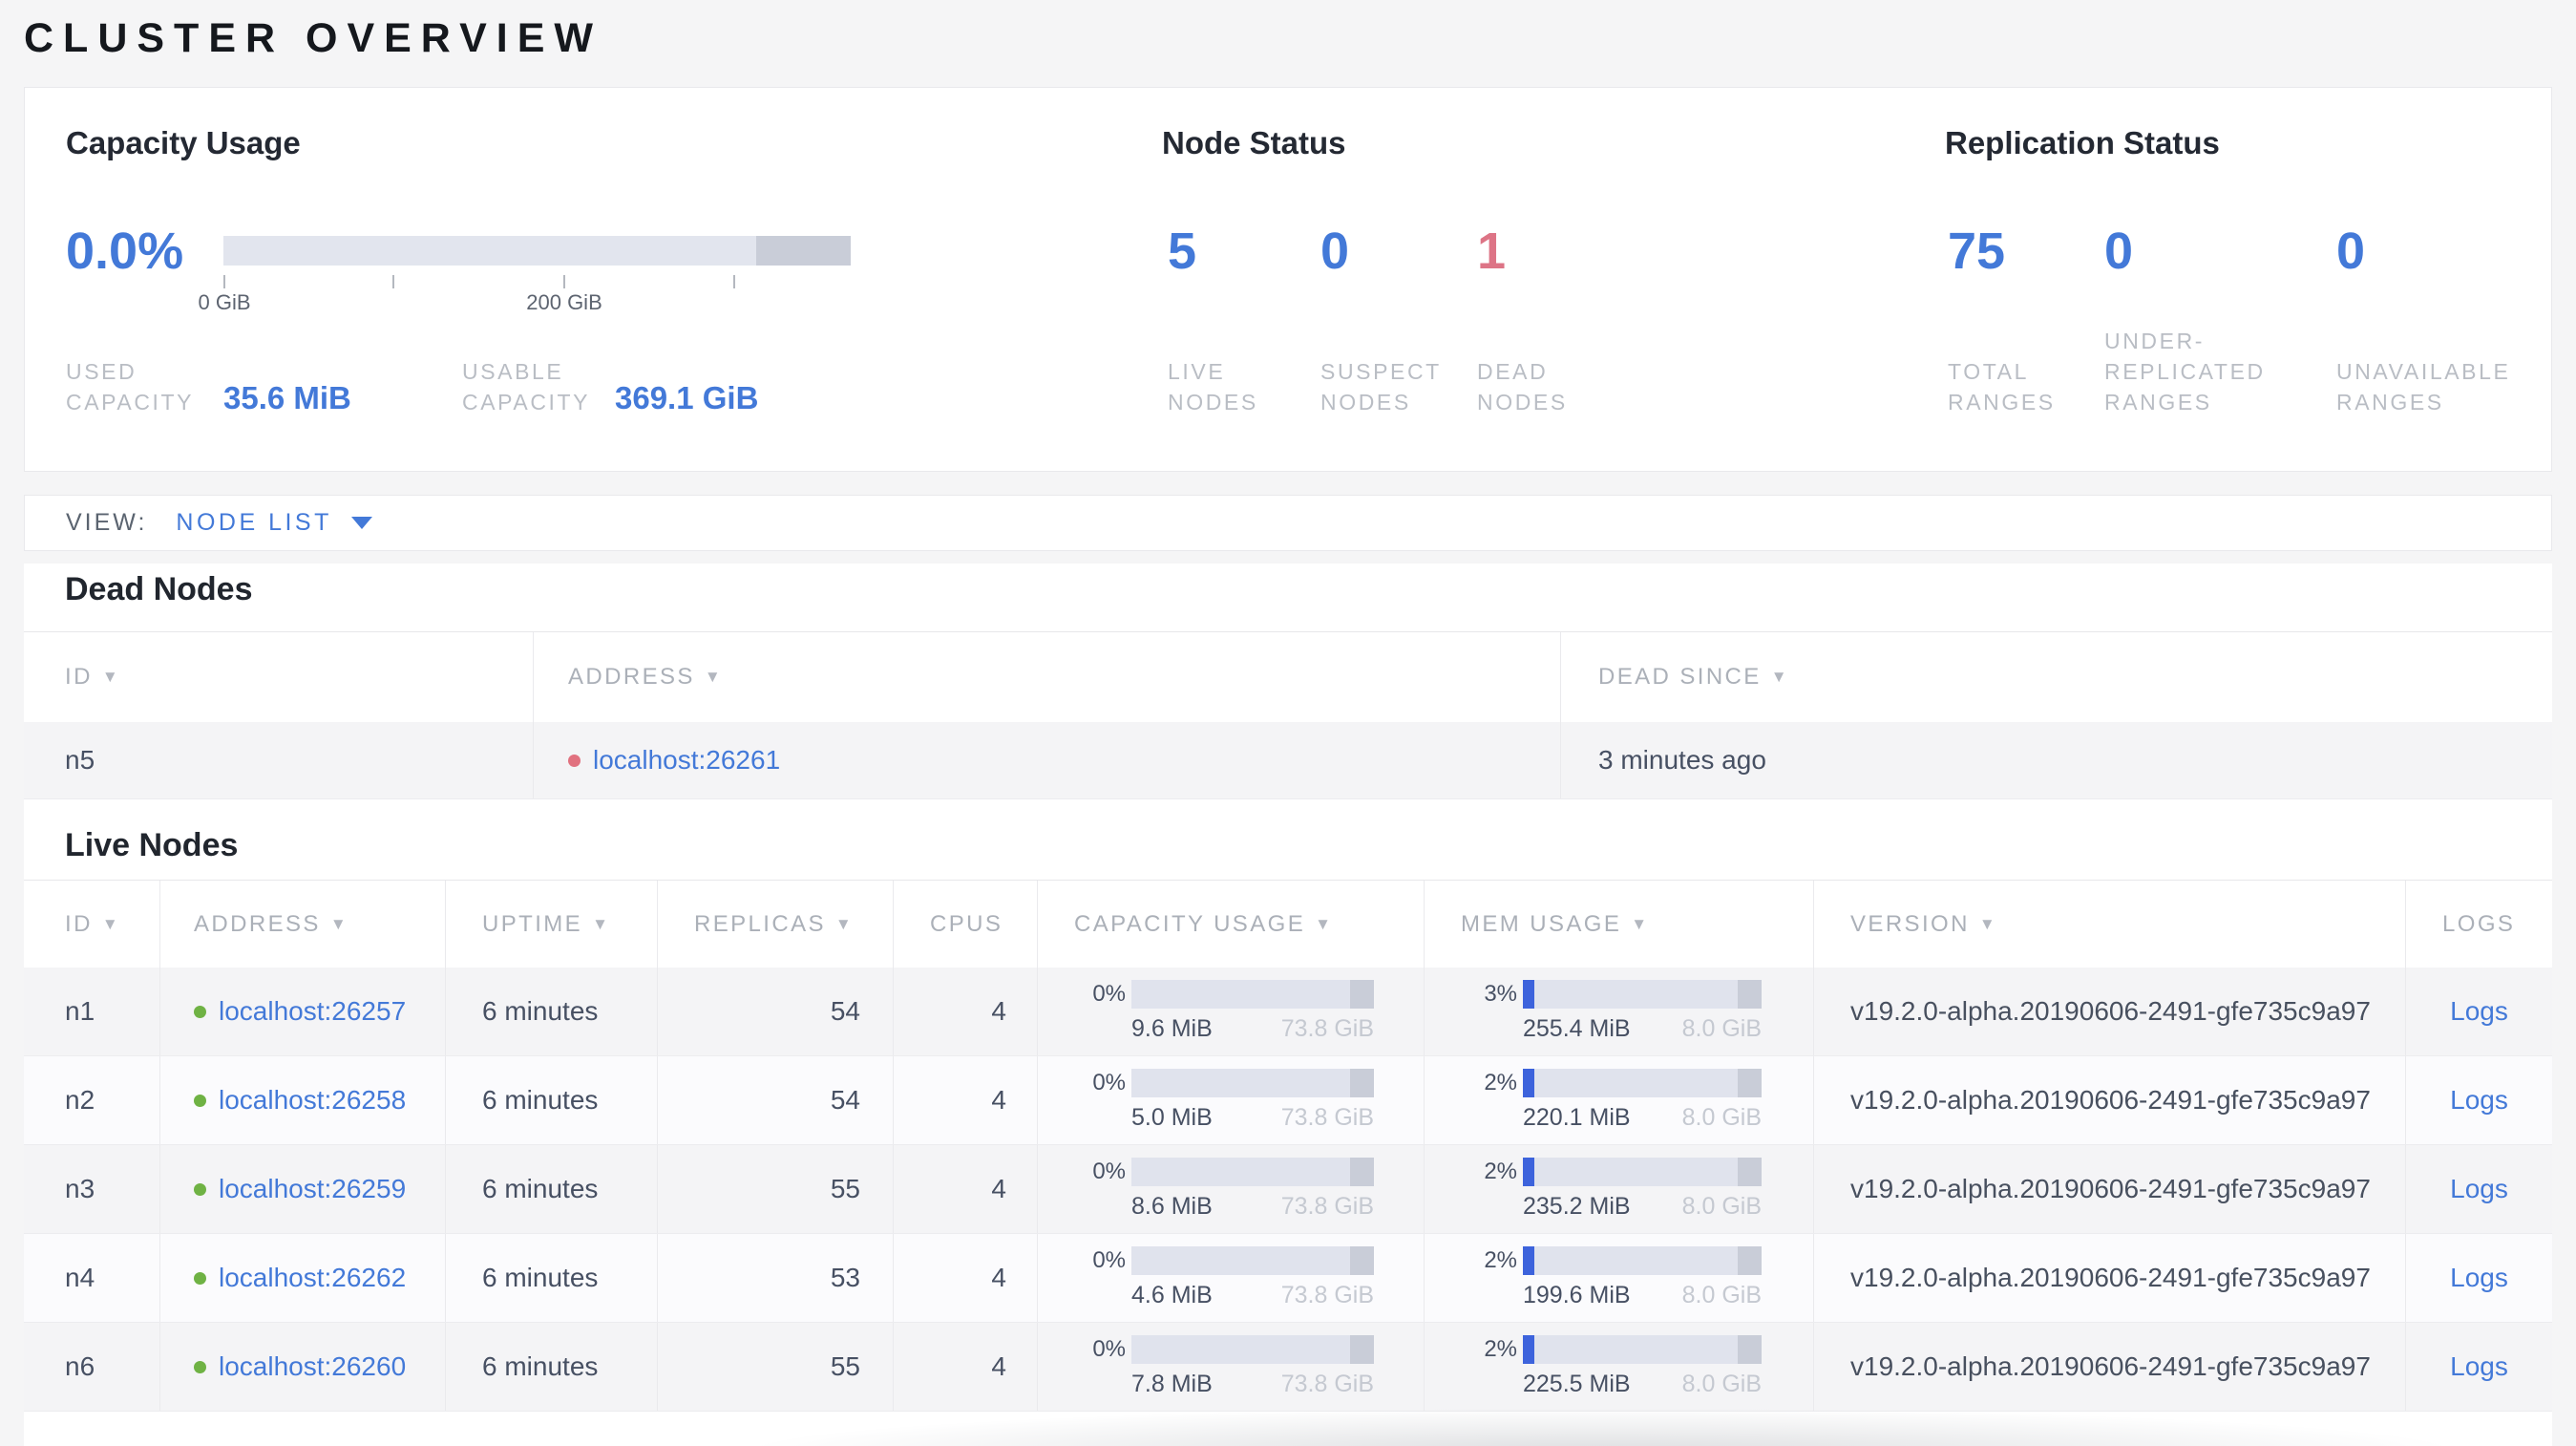 The height and width of the screenshot is (1446, 2576). Describe the element at coordinates (159, 589) in the screenshot. I see `dead-nodes-title: Dead Nodes` at that location.